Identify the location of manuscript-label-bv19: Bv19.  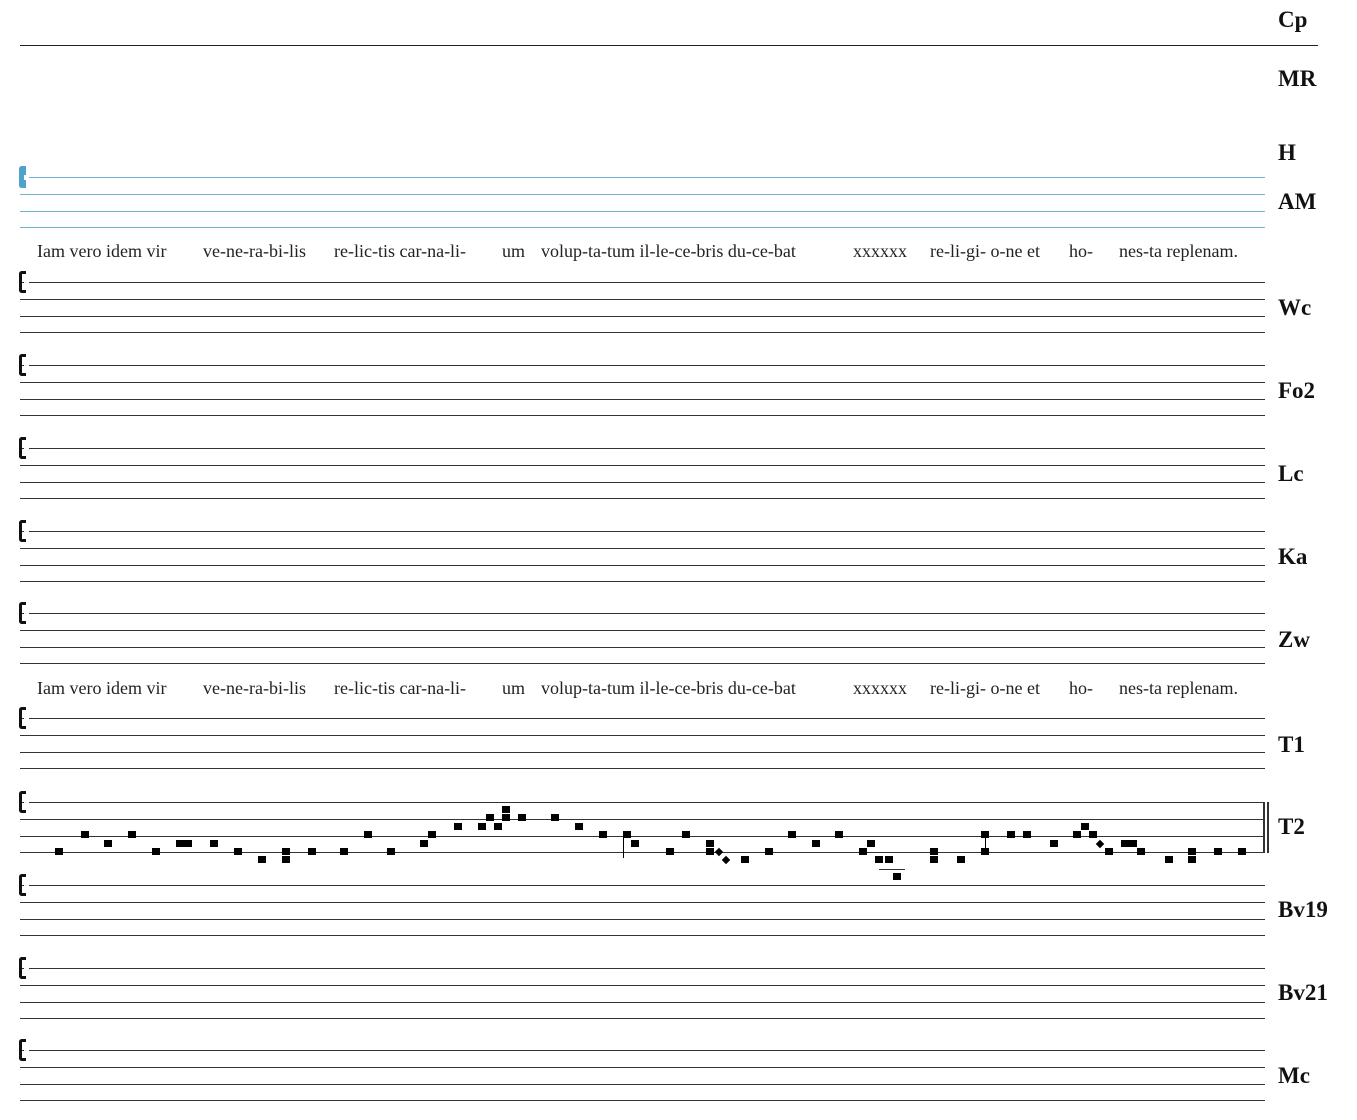
(1303, 909).